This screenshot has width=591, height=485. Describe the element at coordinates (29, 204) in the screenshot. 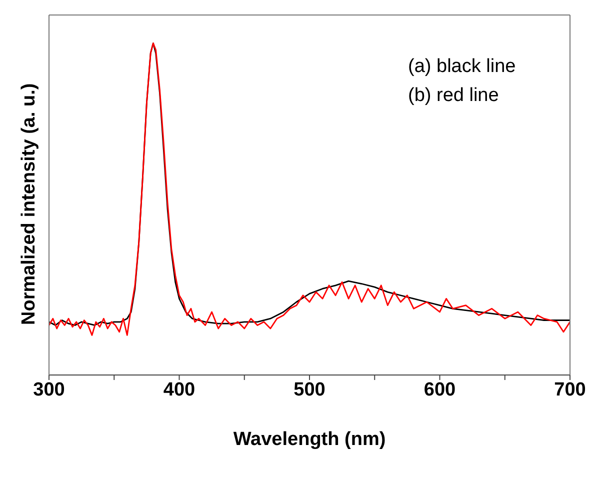

I see `y-axis-title: Normalized intensity (a. u.)` at that location.